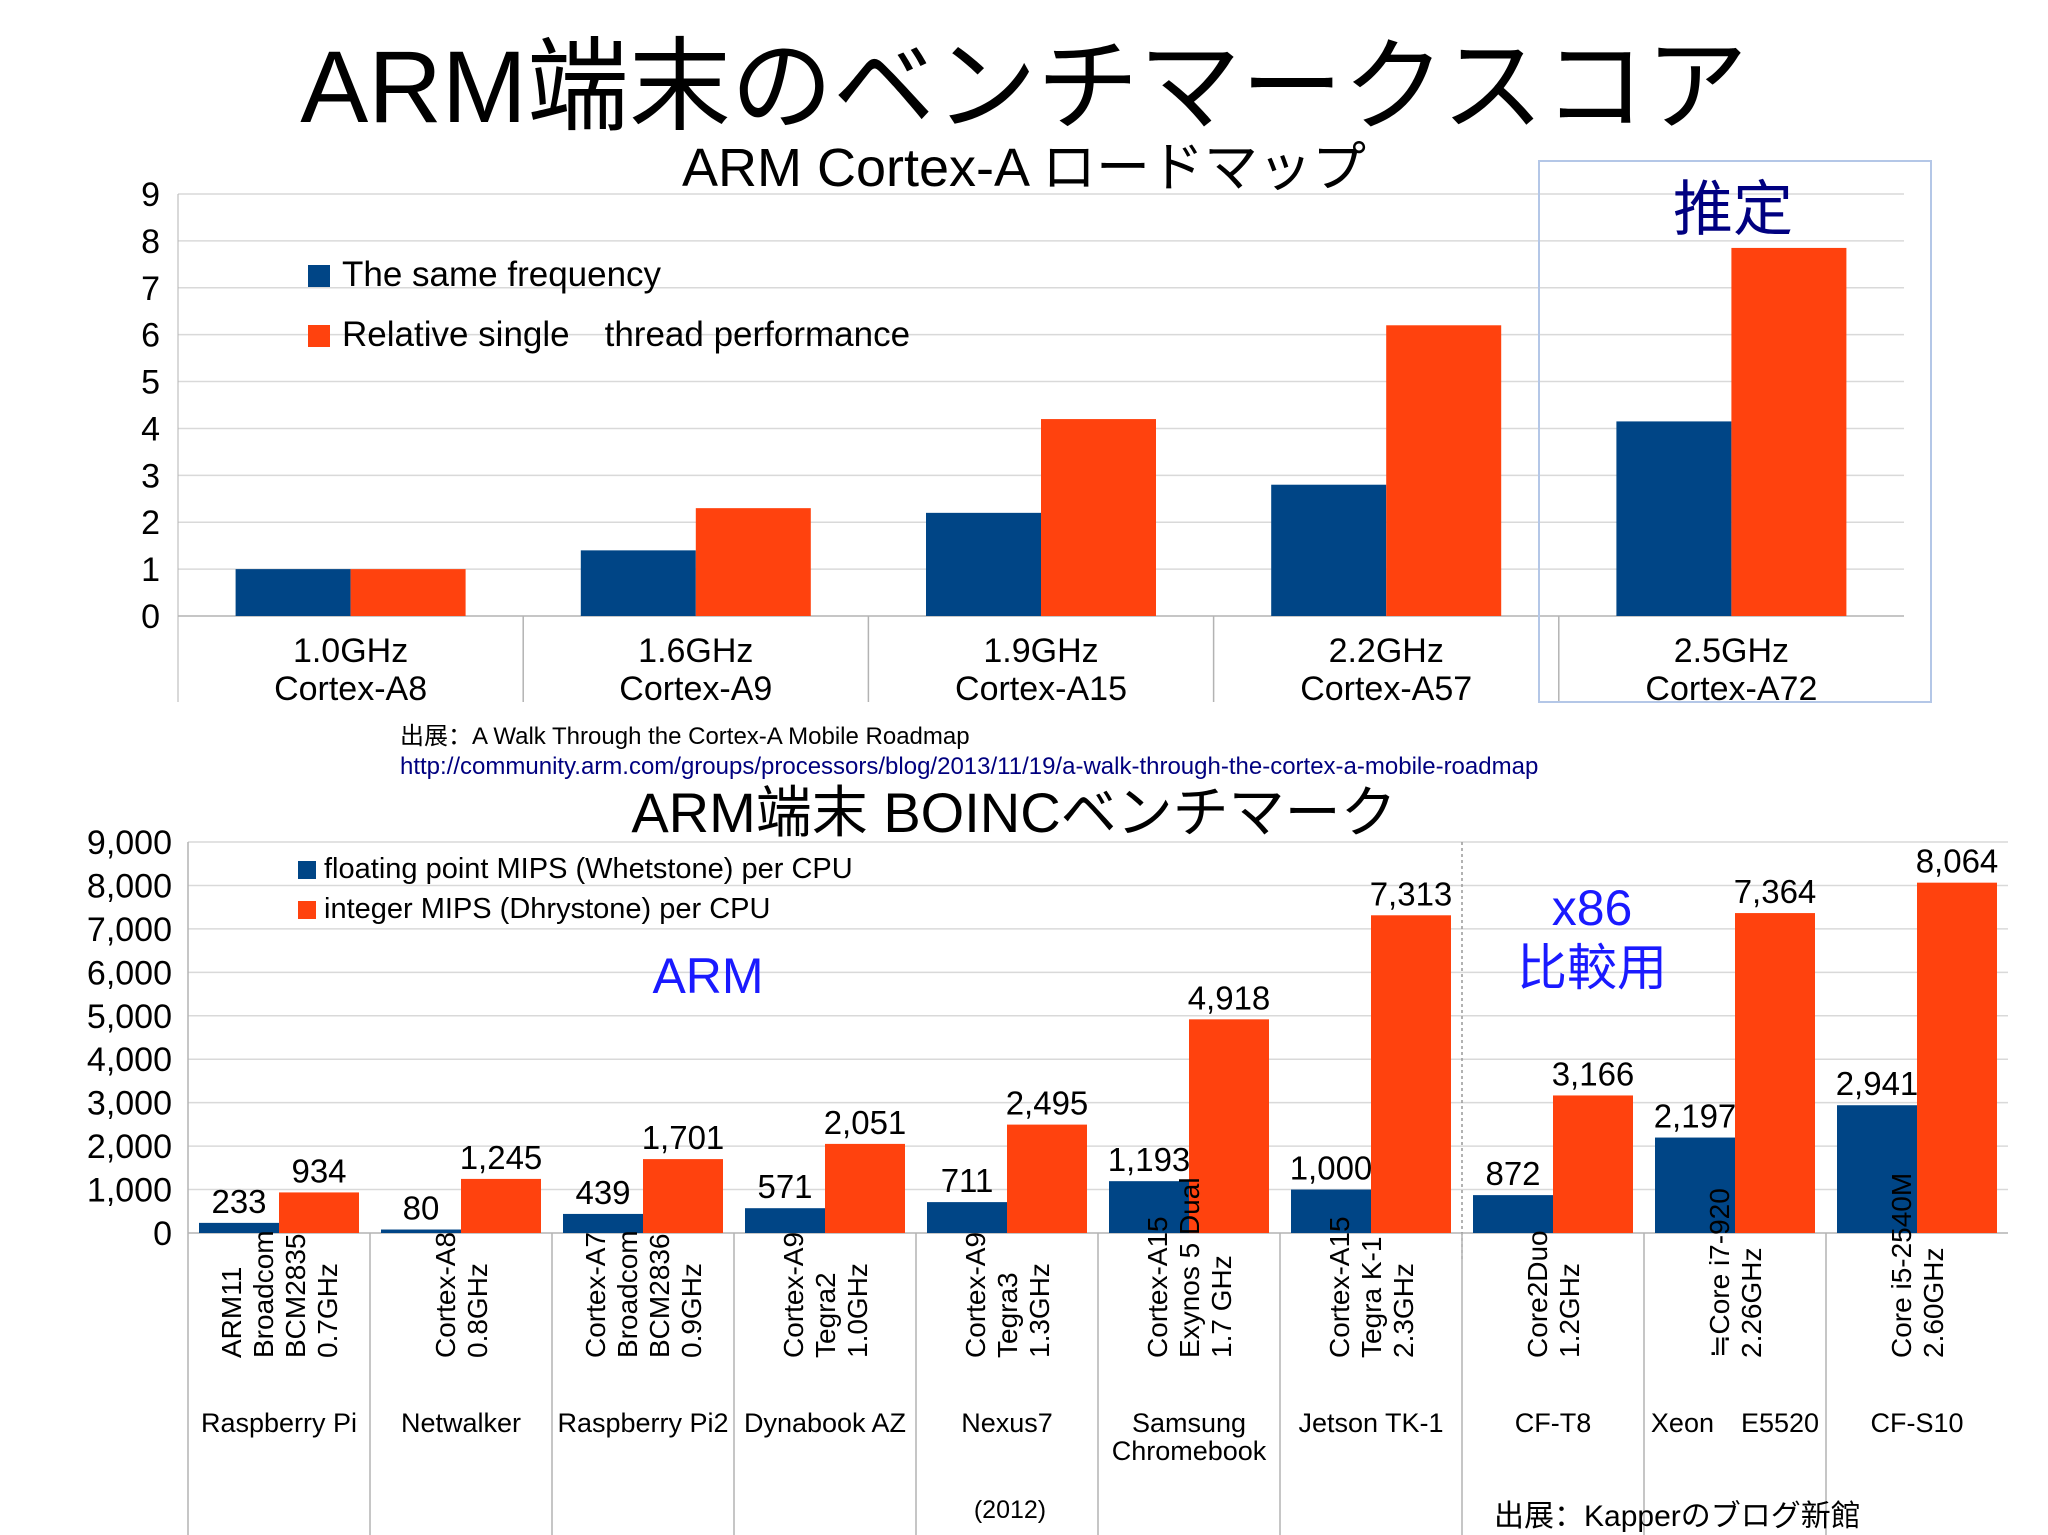  What do you see at coordinates (129, 1060) in the screenshot?
I see `chart2-y-tick-label: 4,000` at bounding box center [129, 1060].